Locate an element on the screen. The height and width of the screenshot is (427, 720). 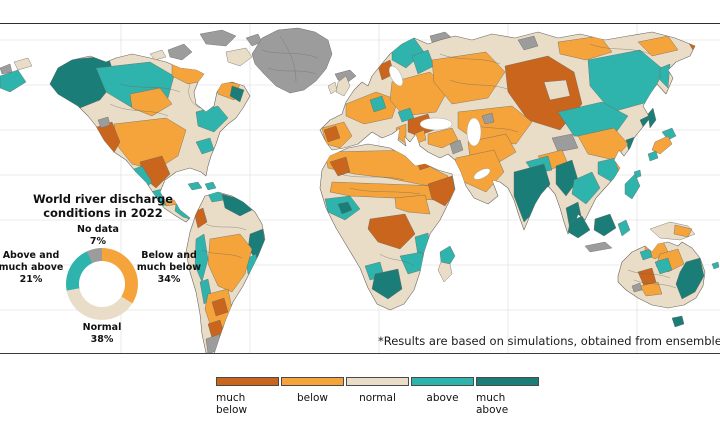
continent-north-america is located at coordinates (156, 126).